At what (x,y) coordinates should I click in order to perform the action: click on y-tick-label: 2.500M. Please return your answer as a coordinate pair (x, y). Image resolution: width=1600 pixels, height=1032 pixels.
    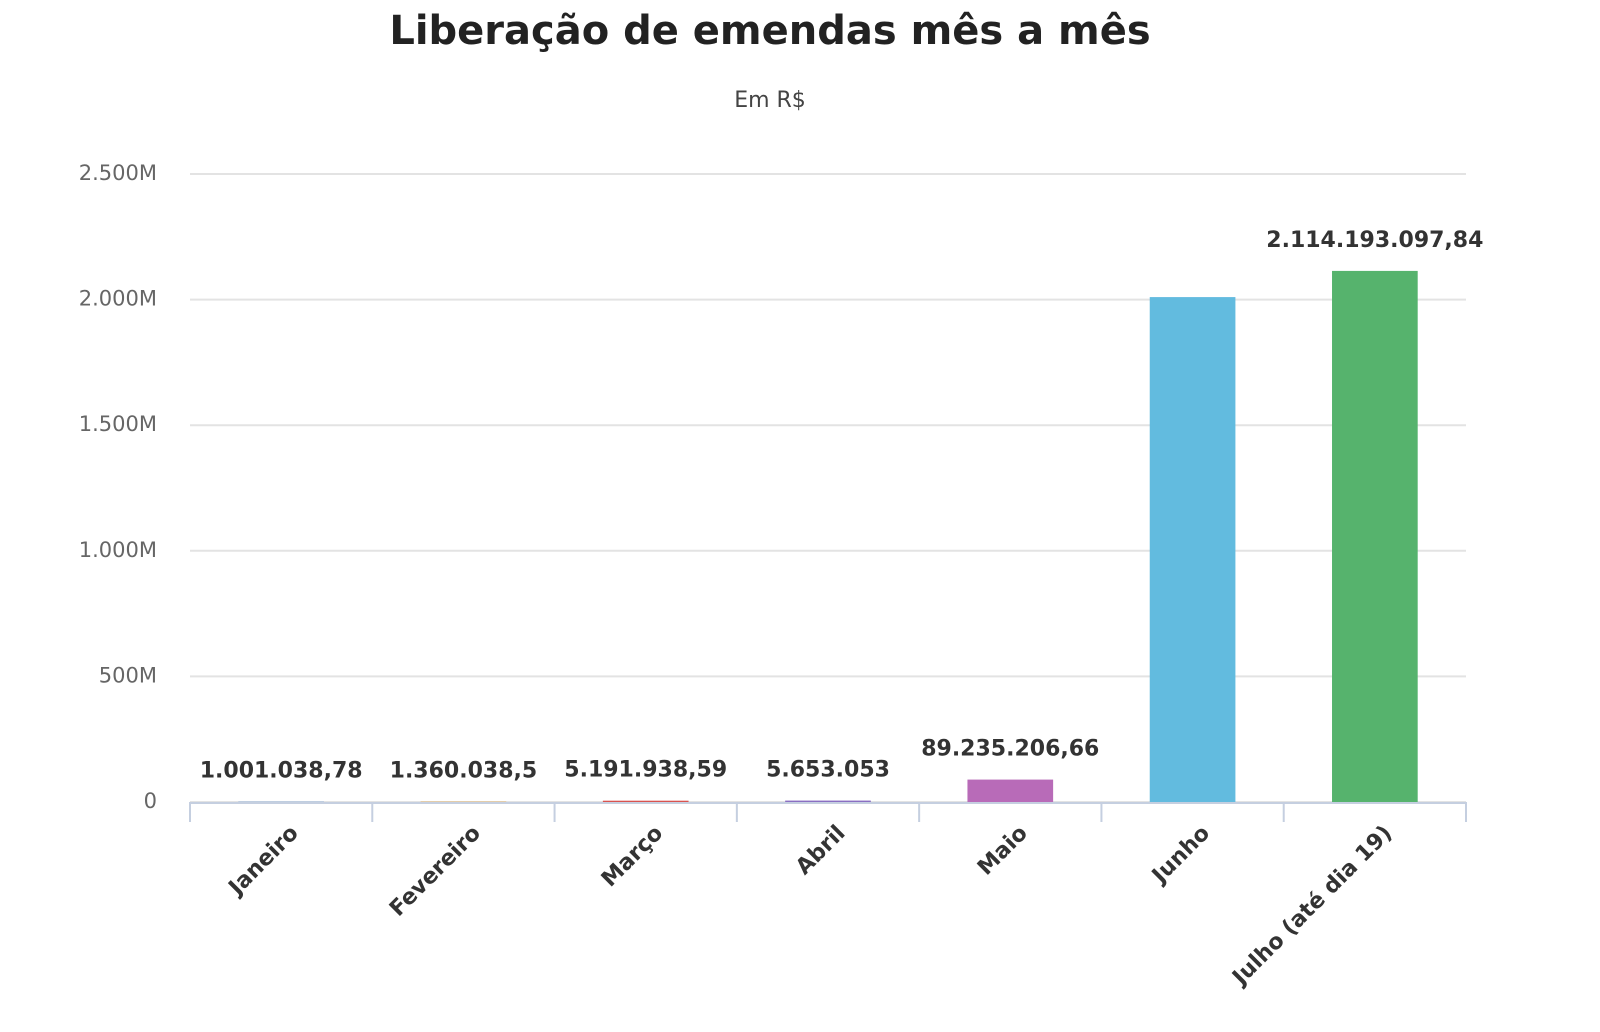
    Looking at the image, I should click on (118, 173).